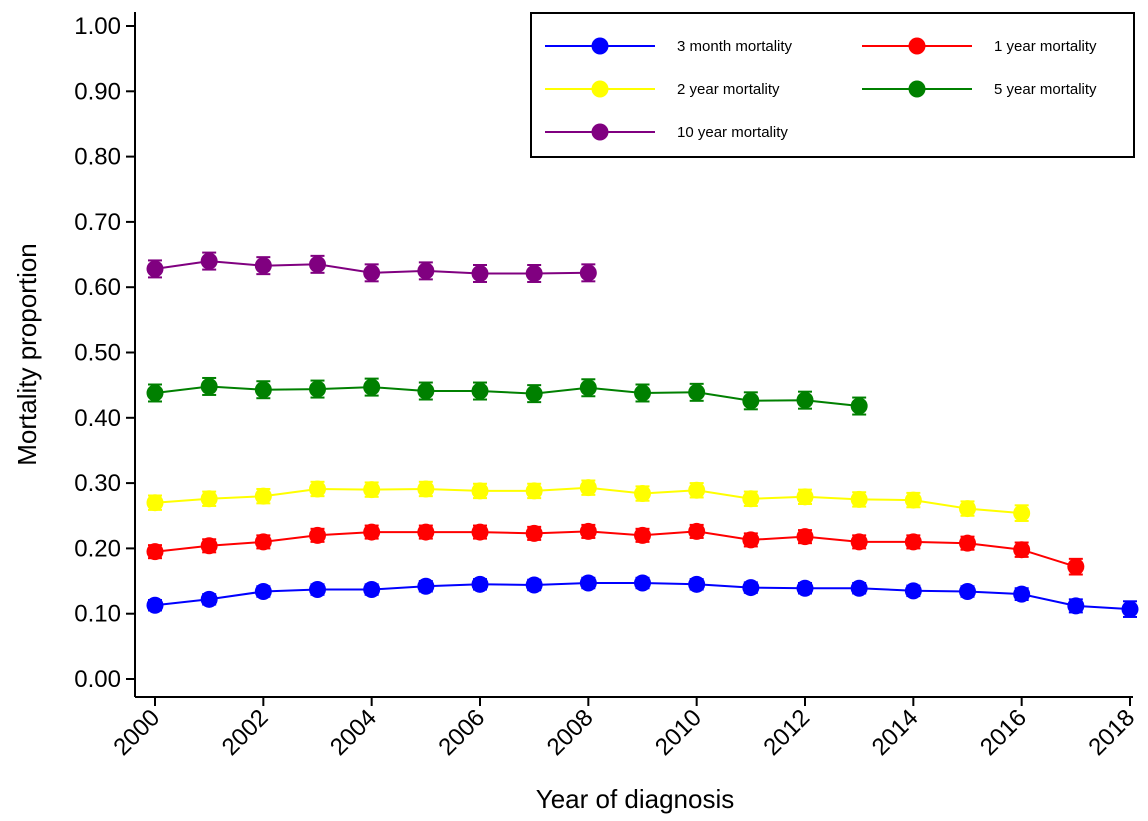 The height and width of the screenshot is (821, 1148). What do you see at coordinates (1111, 732) in the screenshot?
I see `x-tick-label: 2018` at bounding box center [1111, 732].